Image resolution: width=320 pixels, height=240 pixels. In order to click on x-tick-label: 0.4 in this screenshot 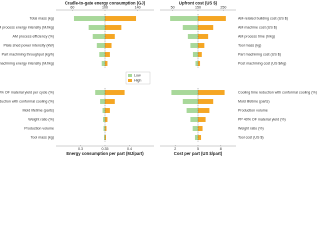, I will do `click(129, 149)`.